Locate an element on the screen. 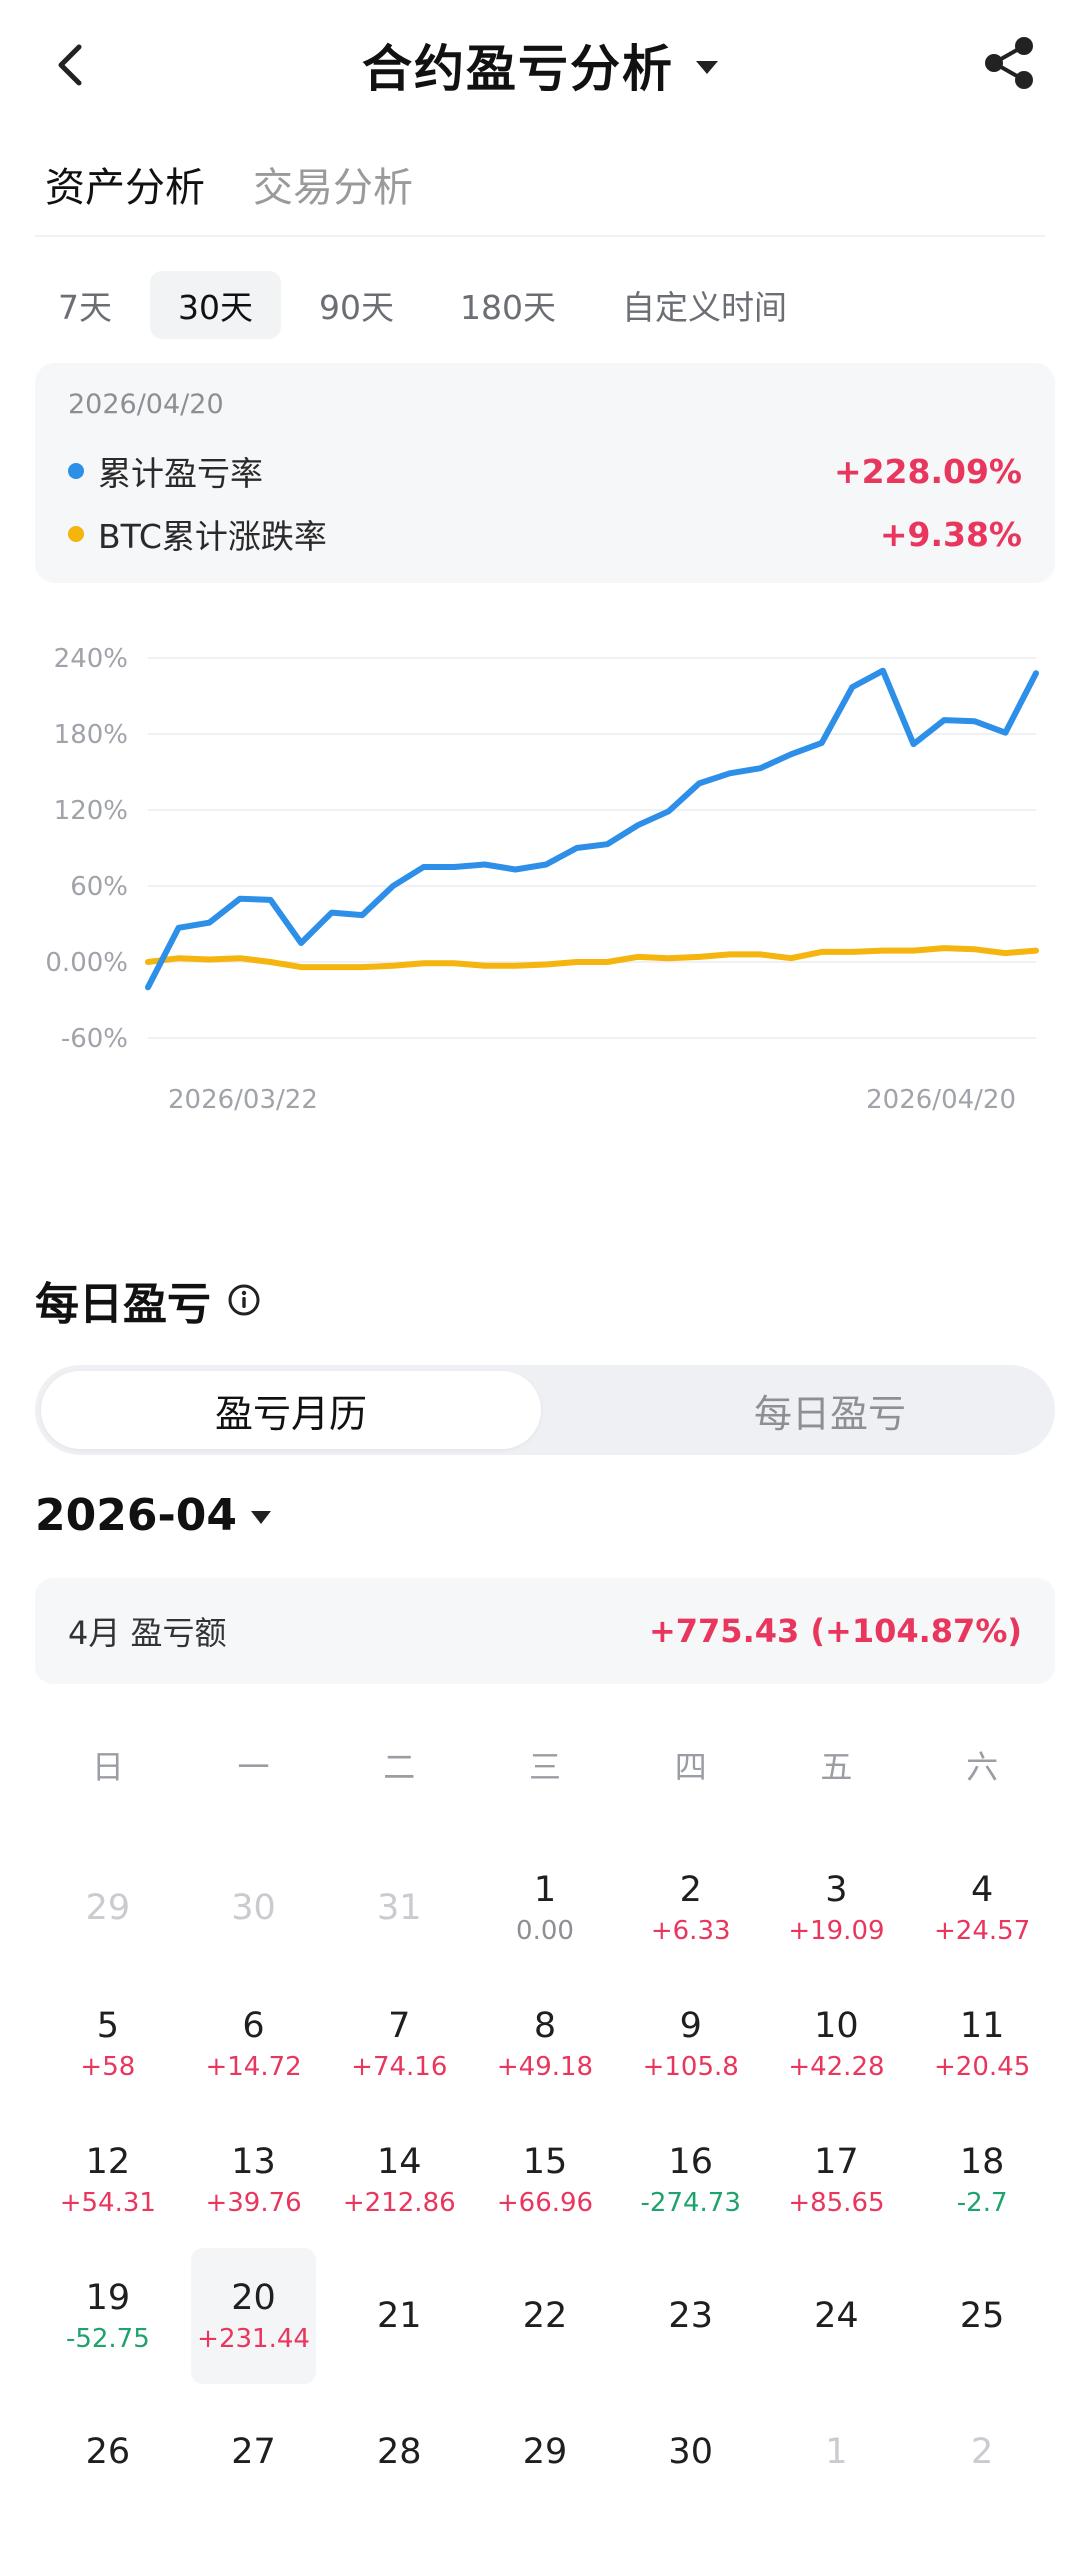 The height and width of the screenshot is (2571, 1080). day-number: 12 is located at coordinates (108, 2162).